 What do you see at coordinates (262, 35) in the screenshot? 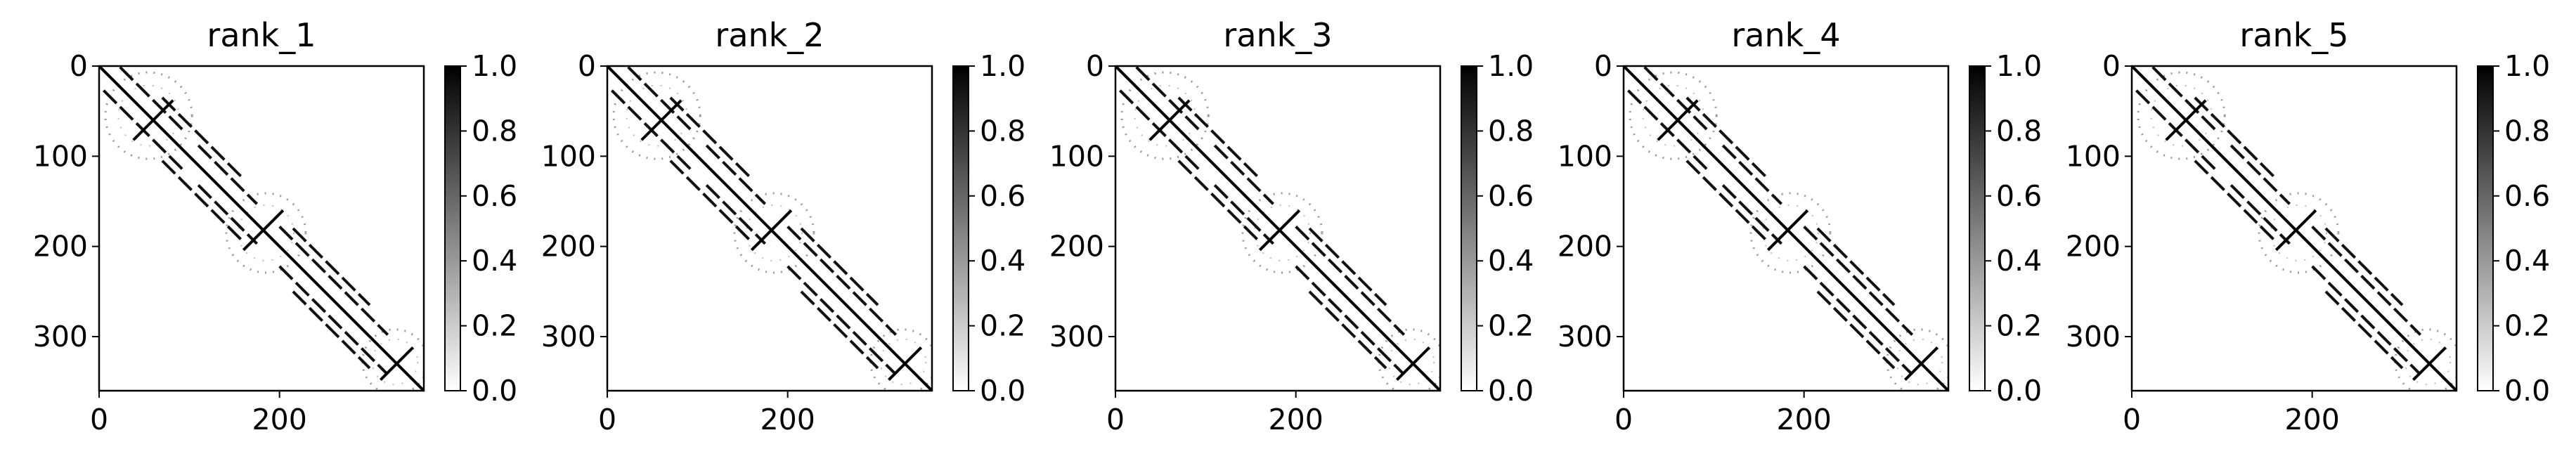
I see `panel-title: rank_1` at bounding box center [262, 35].